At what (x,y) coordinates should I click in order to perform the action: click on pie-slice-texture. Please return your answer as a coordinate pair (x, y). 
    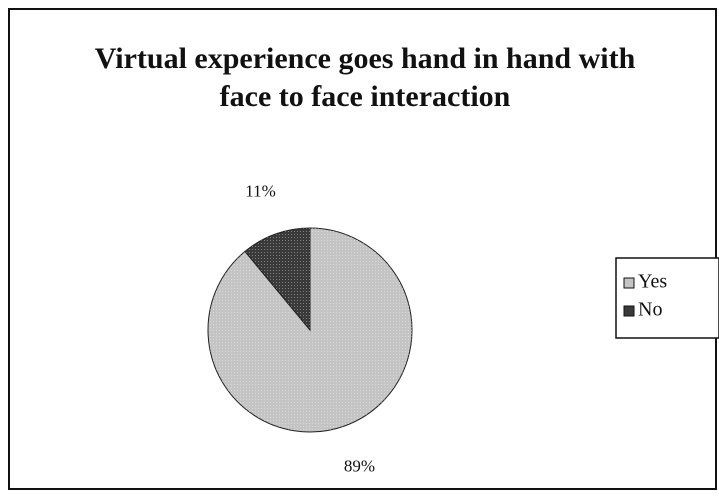
    Looking at the image, I should click on (277, 279).